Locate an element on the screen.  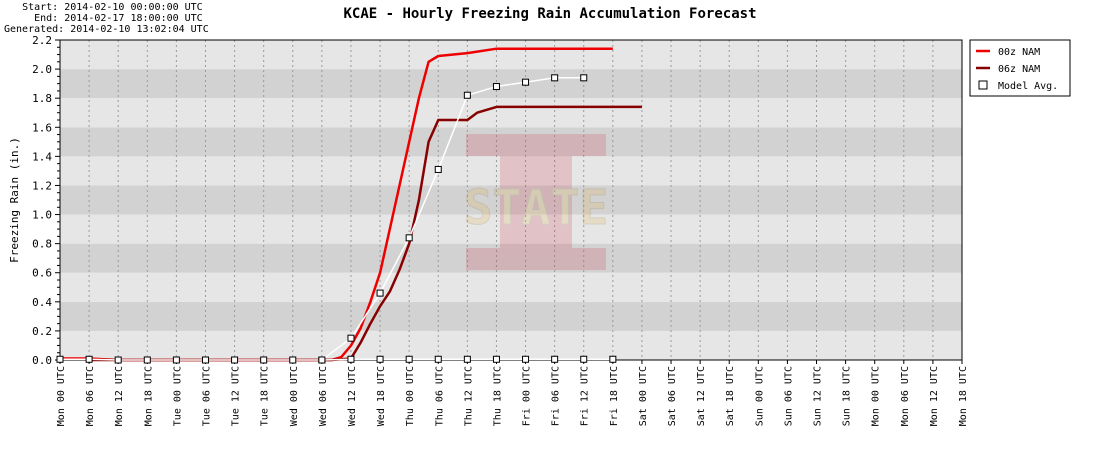
x-tick-label: Wed 06 UTC is located at coordinates (323, 396).